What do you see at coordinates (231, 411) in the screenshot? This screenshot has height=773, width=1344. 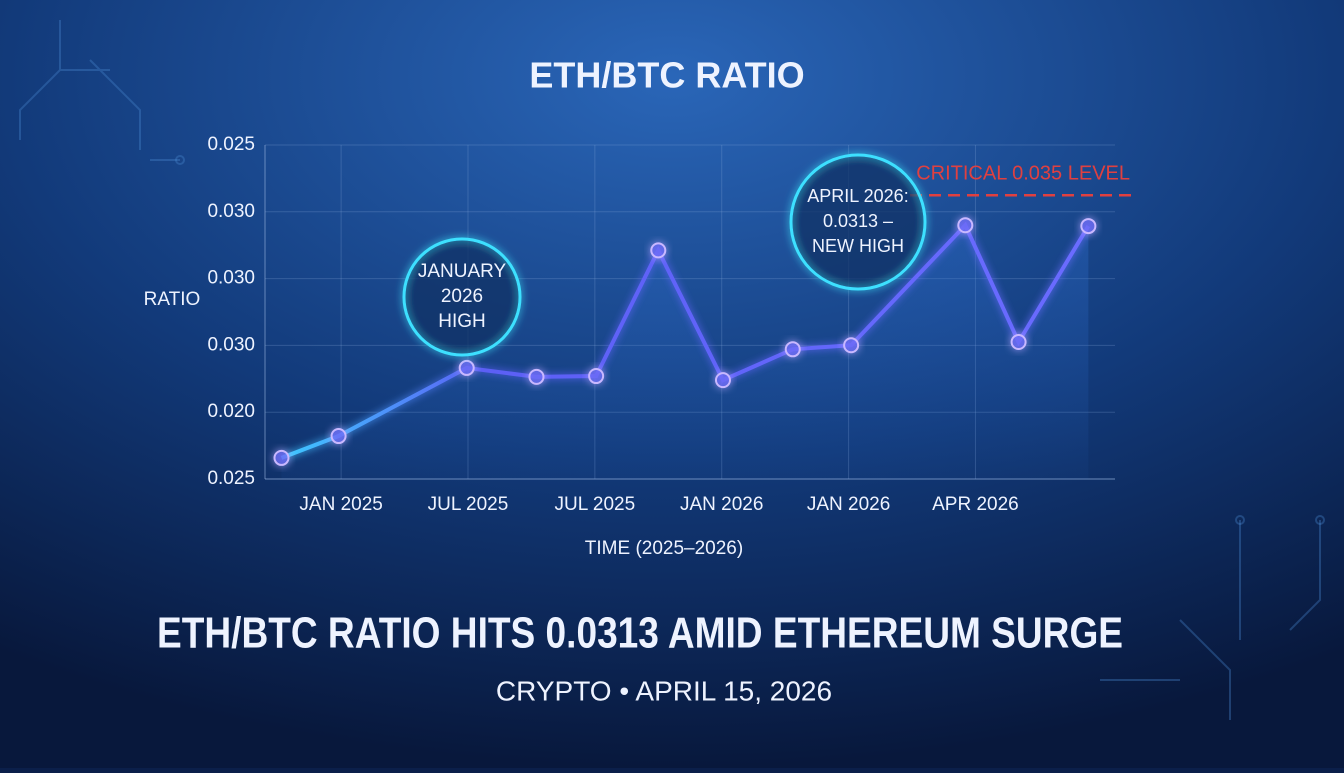 I see `y-tick-label: 0.020` at bounding box center [231, 411].